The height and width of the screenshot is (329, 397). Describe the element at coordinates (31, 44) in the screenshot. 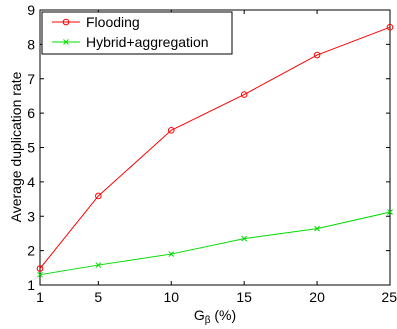

I see `y-tick-label: 8` at that location.